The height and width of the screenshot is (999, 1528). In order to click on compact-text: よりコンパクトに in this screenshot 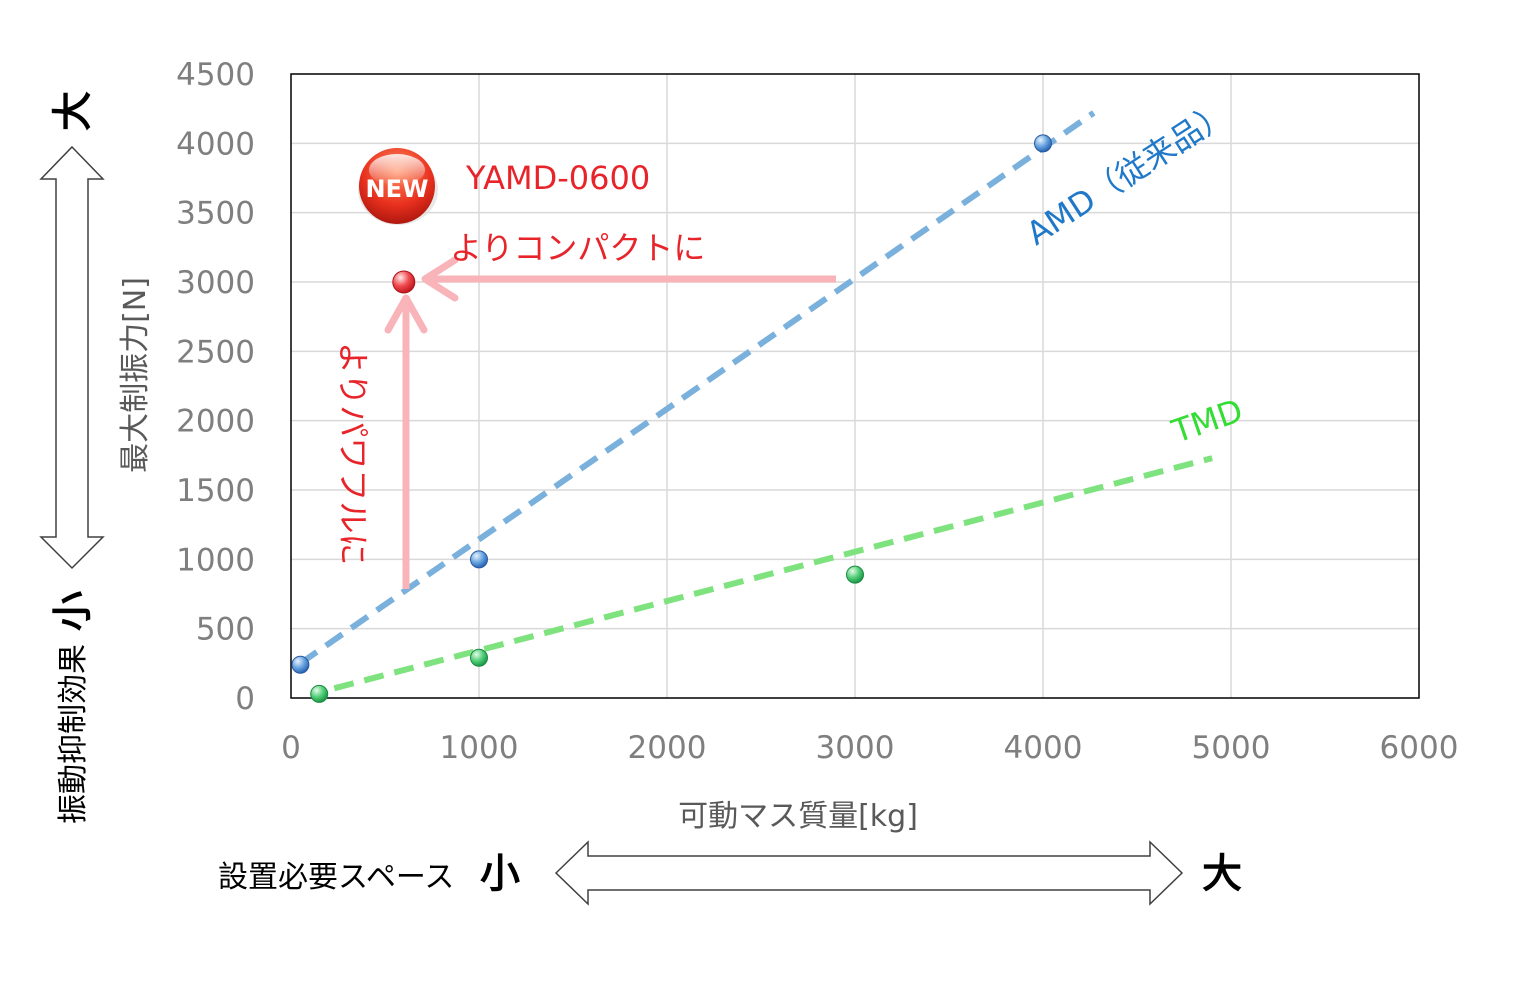, I will do `click(577, 248)`.